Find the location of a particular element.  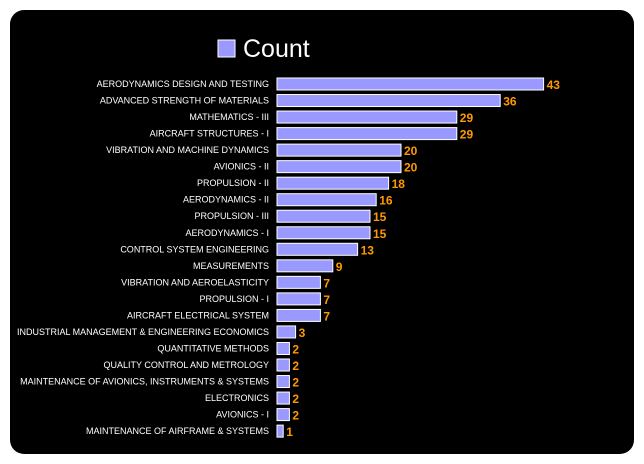

category-label: QUALITY CONTROL AND METROLOGY is located at coordinates (186, 365).